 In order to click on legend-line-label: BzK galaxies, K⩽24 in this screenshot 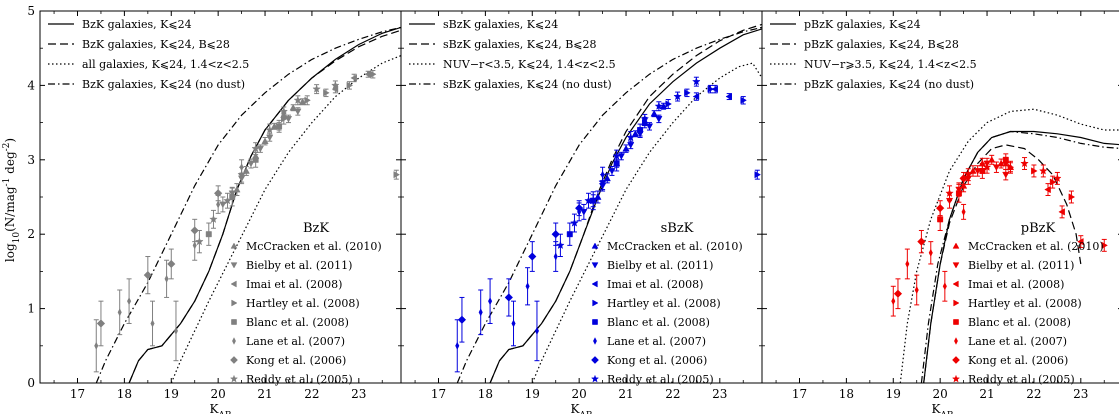, I will do `click(137, 24)`.